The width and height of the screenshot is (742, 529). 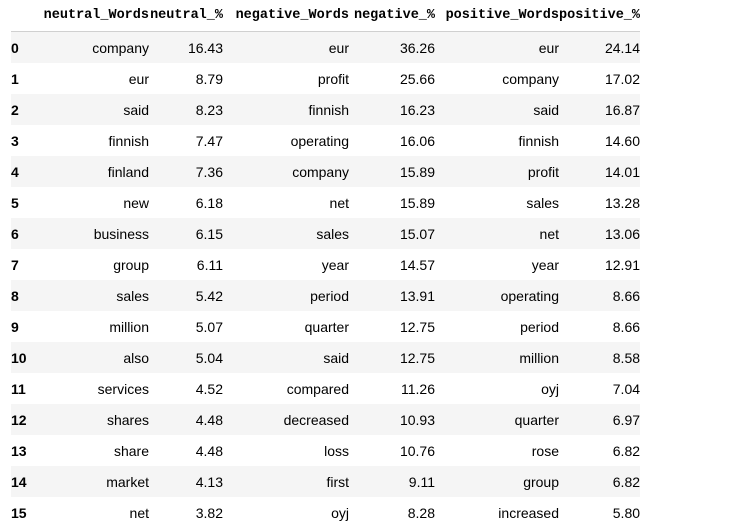 What do you see at coordinates (337, 481) in the screenshot?
I see `cell-negative-word: first` at bounding box center [337, 481].